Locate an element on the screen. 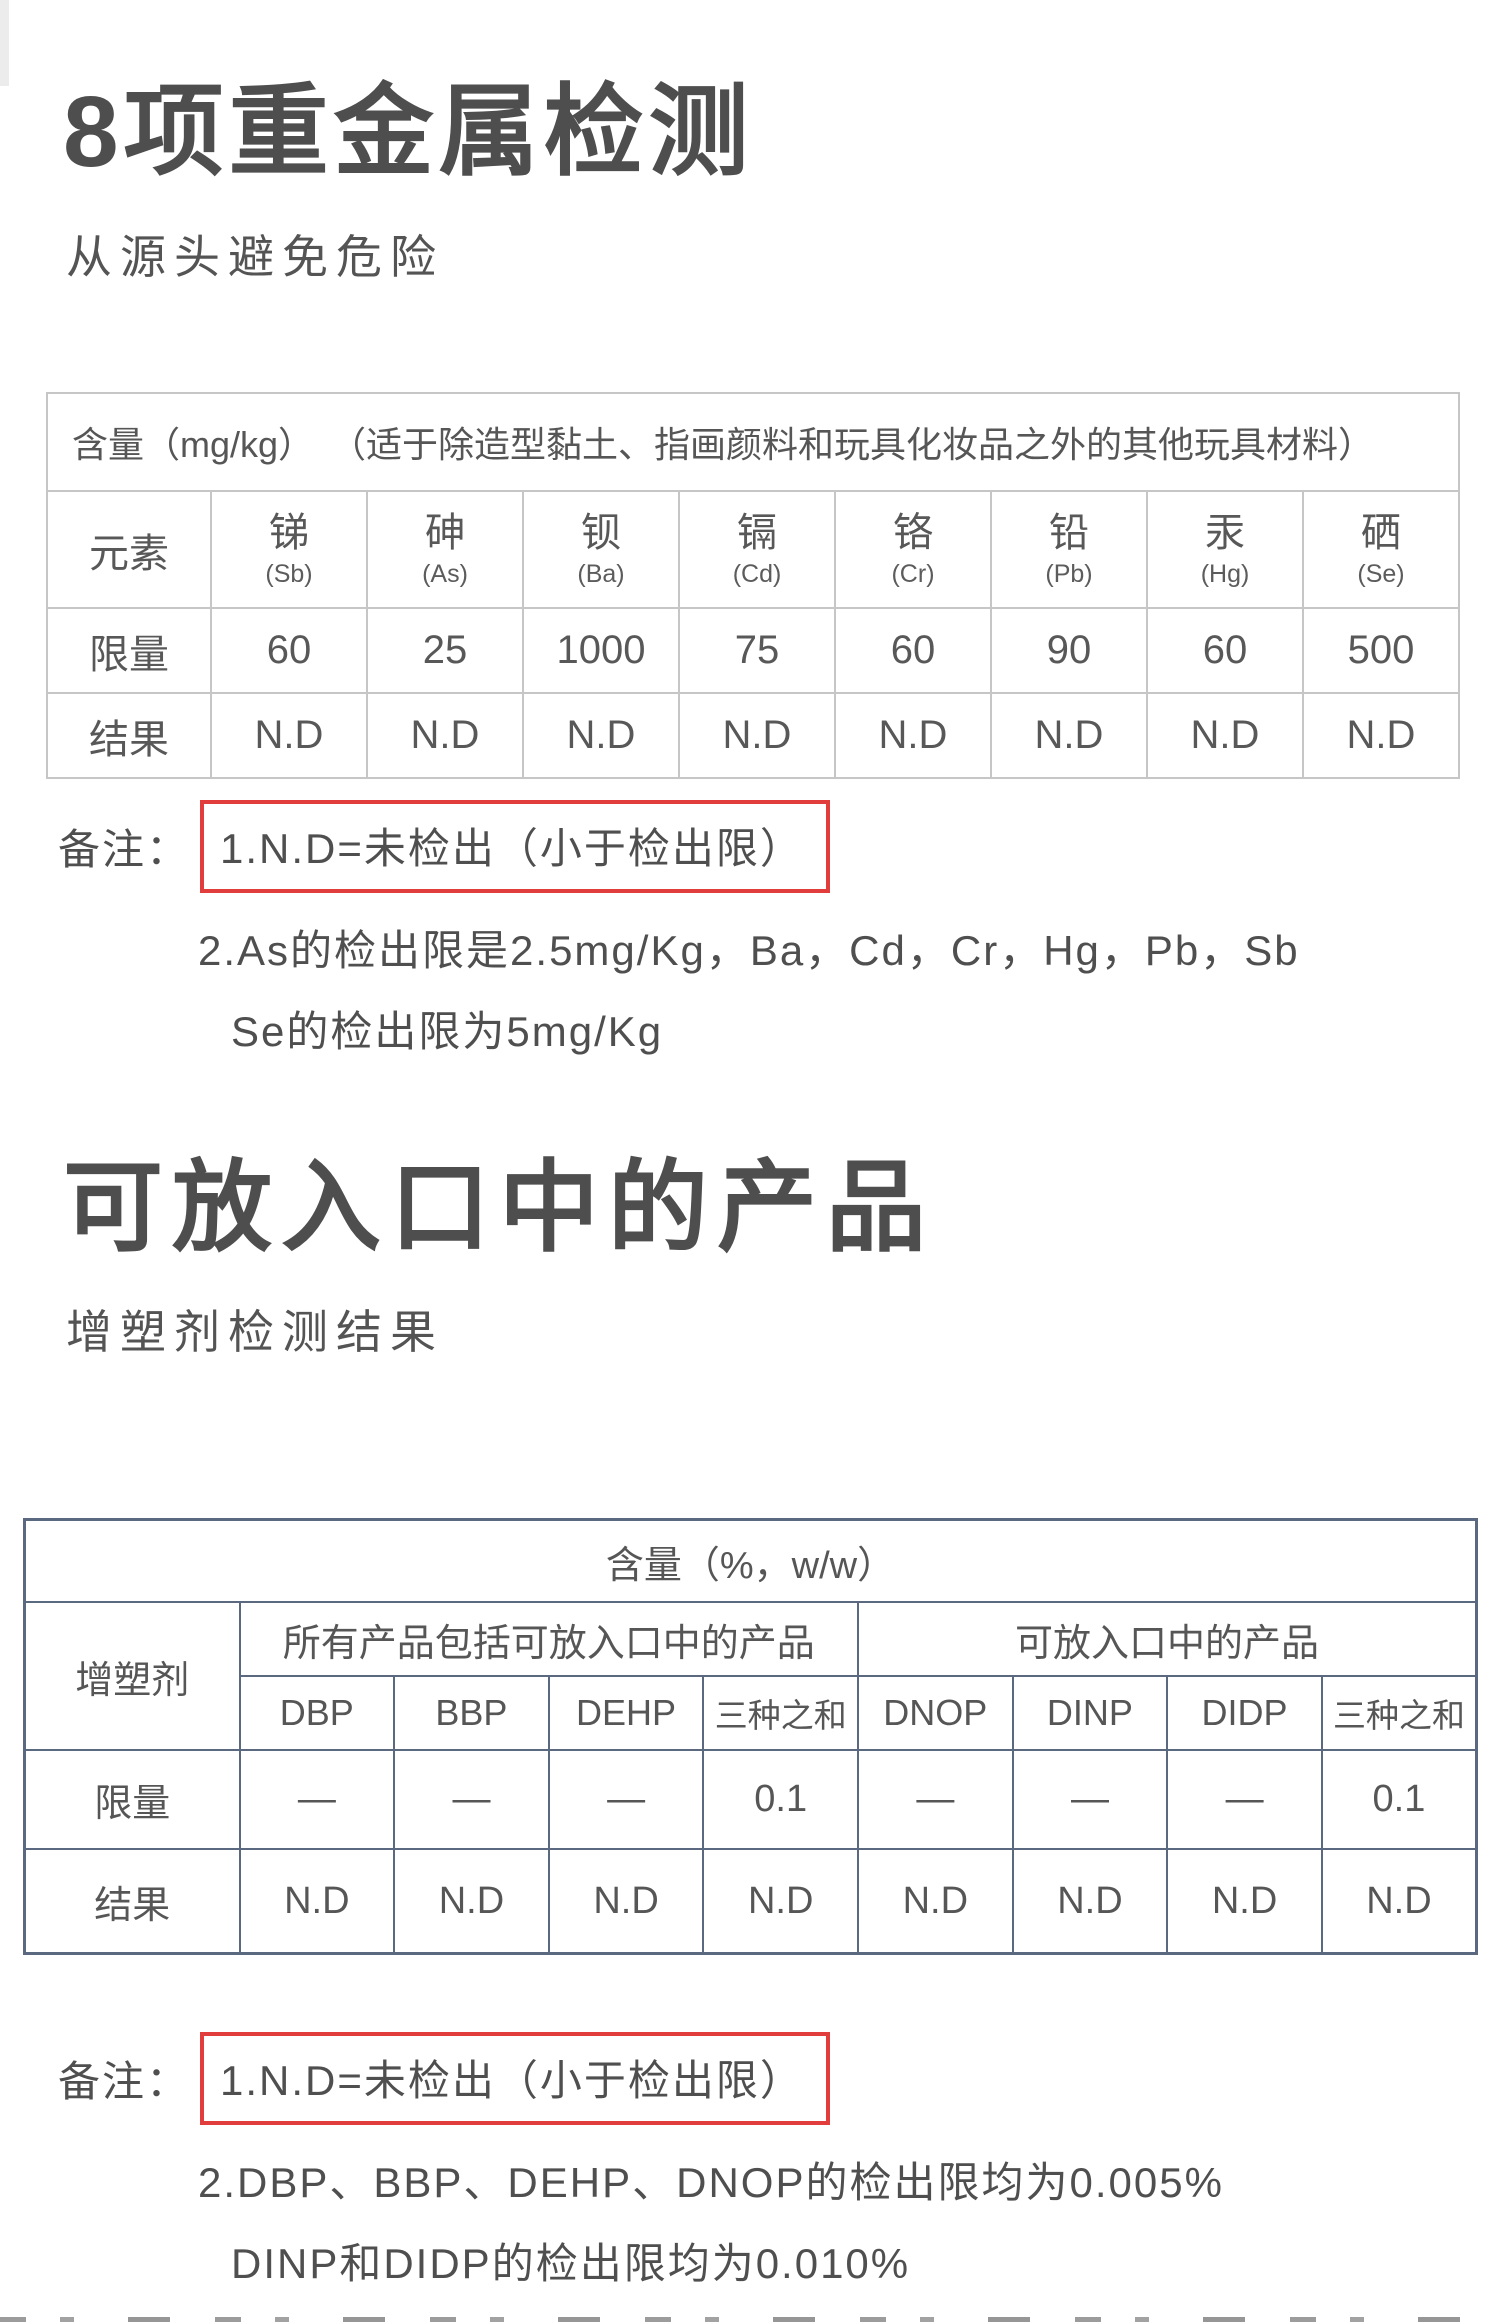 This screenshot has height=2322, width=1500. caption-scope-note: （适于除造型黏土、指画颜料和玩具化妆品之外的其他玩具材料） is located at coordinates (861, 444).